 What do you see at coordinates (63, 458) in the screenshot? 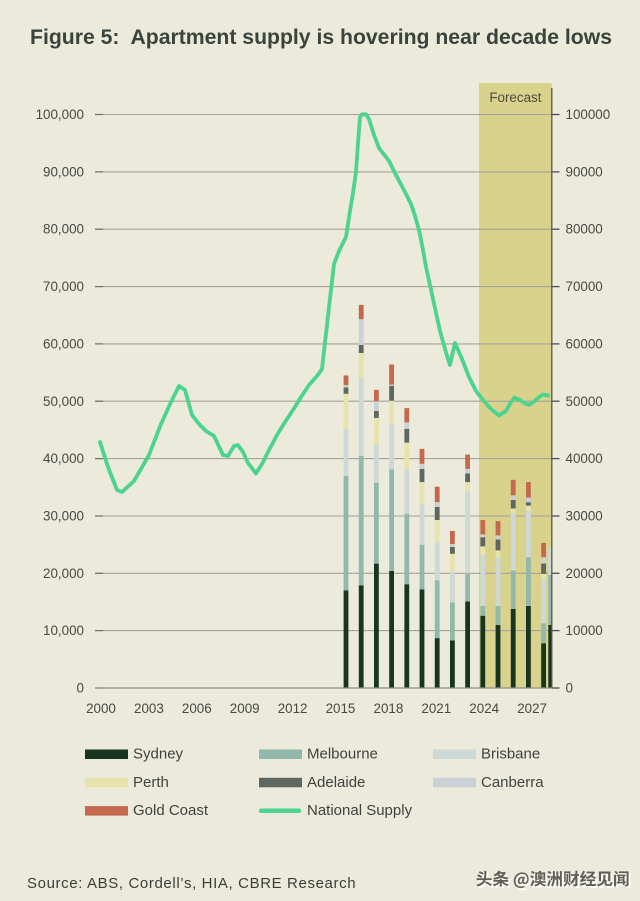
I see `svg-text: 40,000` at bounding box center [63, 458].